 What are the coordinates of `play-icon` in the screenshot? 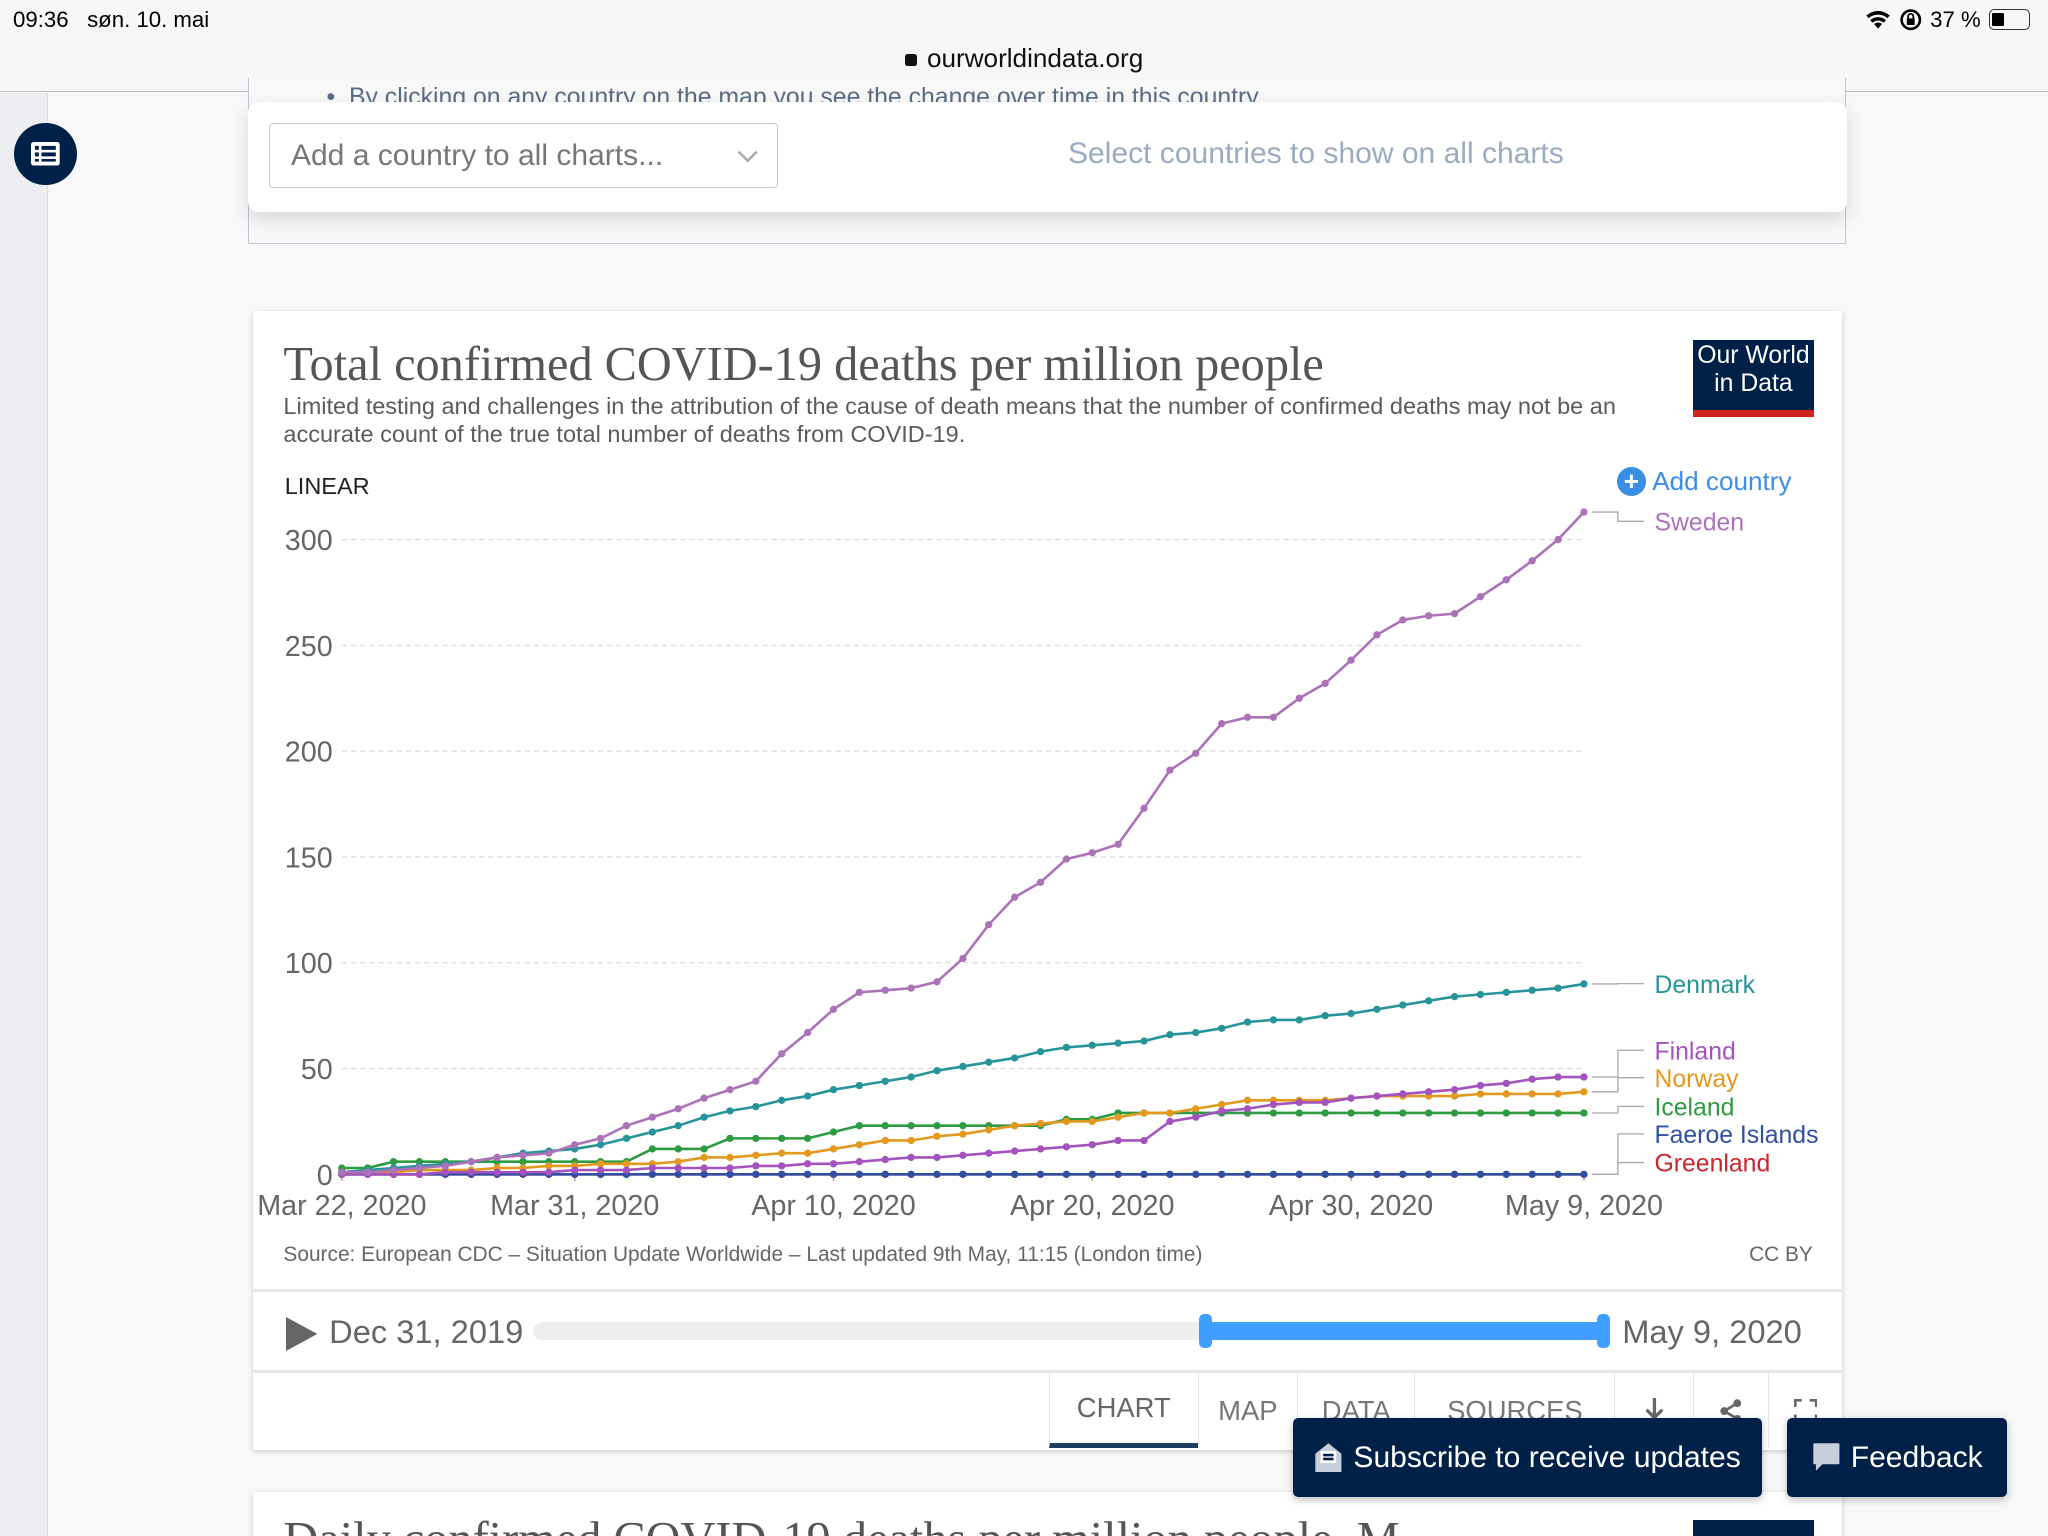 It's located at (302, 1333).